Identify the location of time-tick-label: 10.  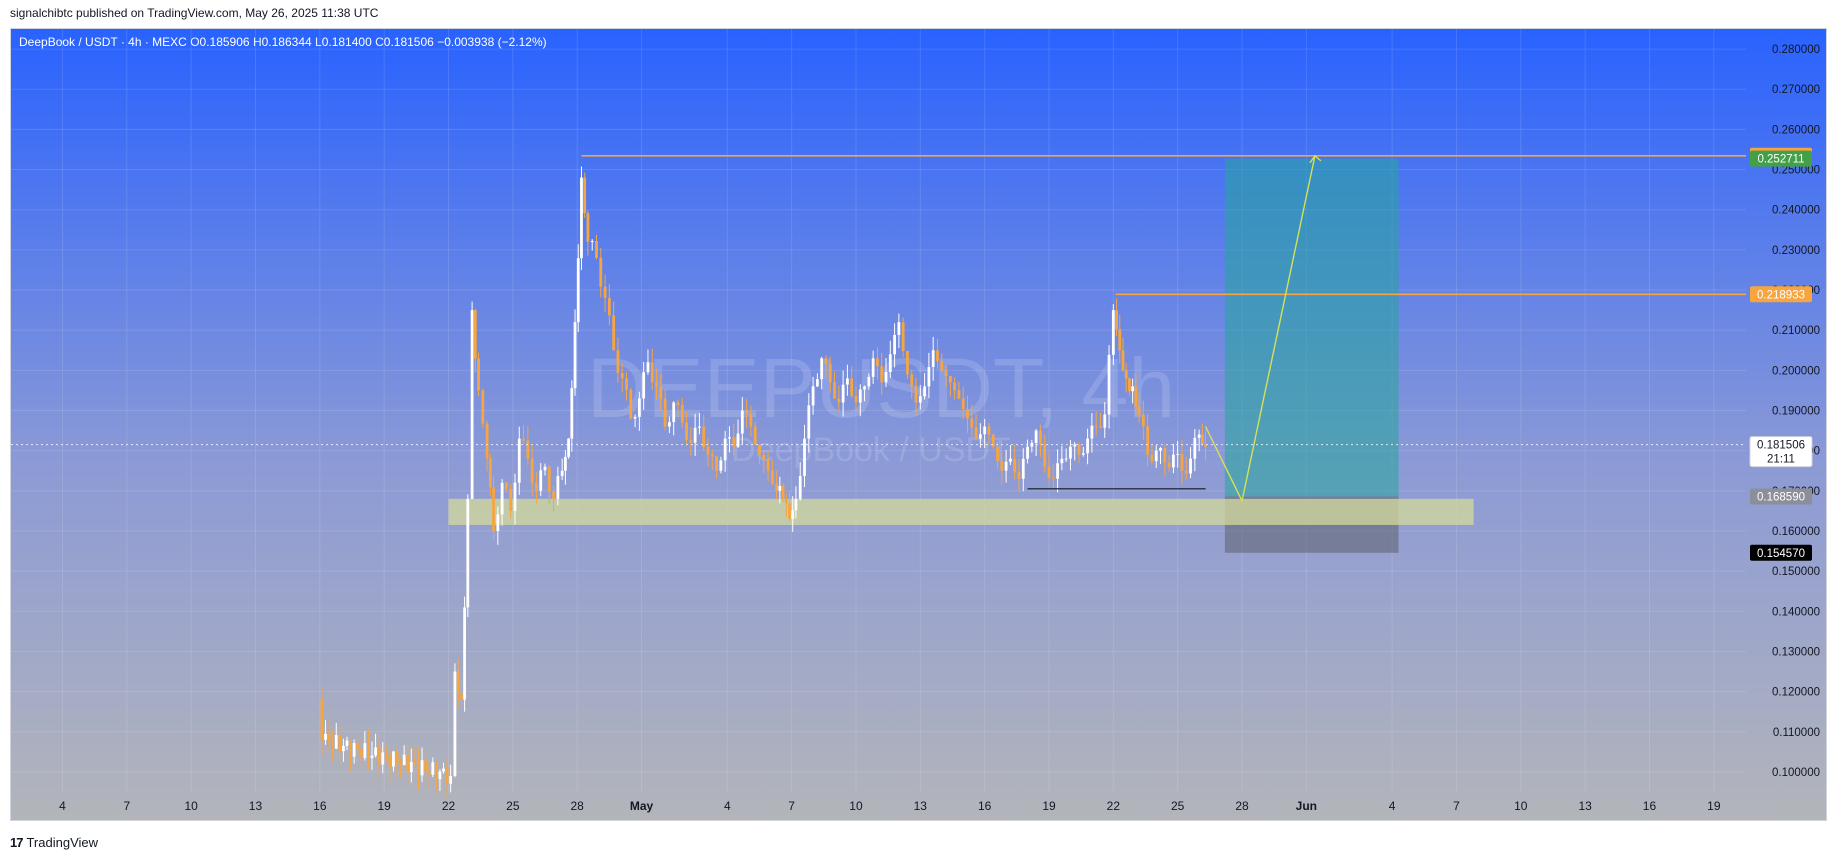
(856, 806).